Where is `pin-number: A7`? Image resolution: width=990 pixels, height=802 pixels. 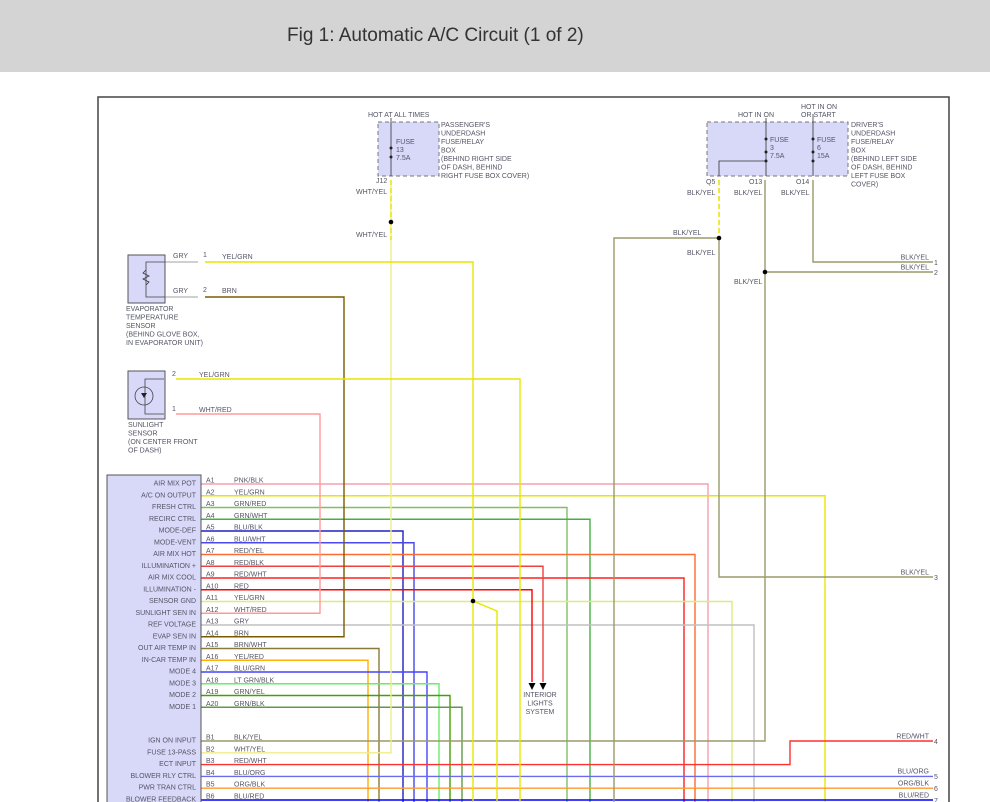
pin-number: A7 is located at coordinates (210, 551).